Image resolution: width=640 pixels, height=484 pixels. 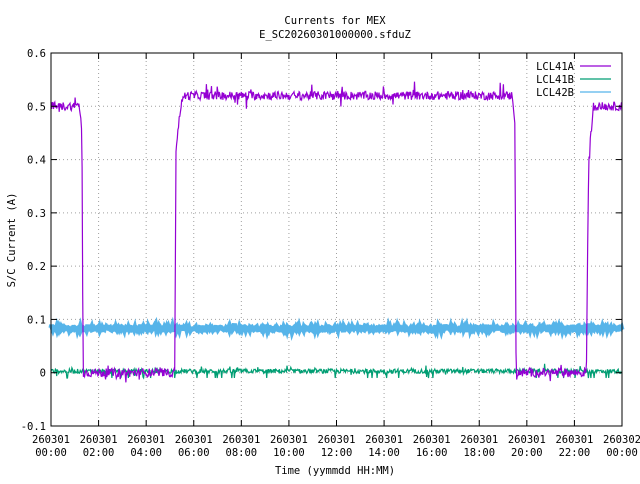 I want to click on series-line-lcl42b, so click(x=336, y=329).